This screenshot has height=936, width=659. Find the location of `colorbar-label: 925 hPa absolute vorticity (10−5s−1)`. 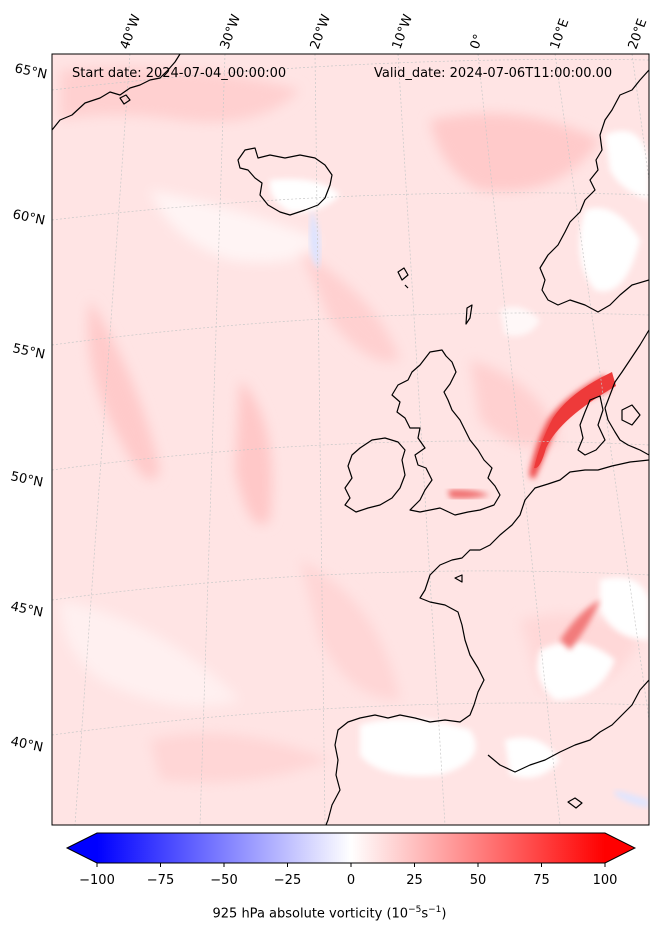

colorbar-label: 925 hPa absolute vorticity (10−5s−1) is located at coordinates (329, 913).